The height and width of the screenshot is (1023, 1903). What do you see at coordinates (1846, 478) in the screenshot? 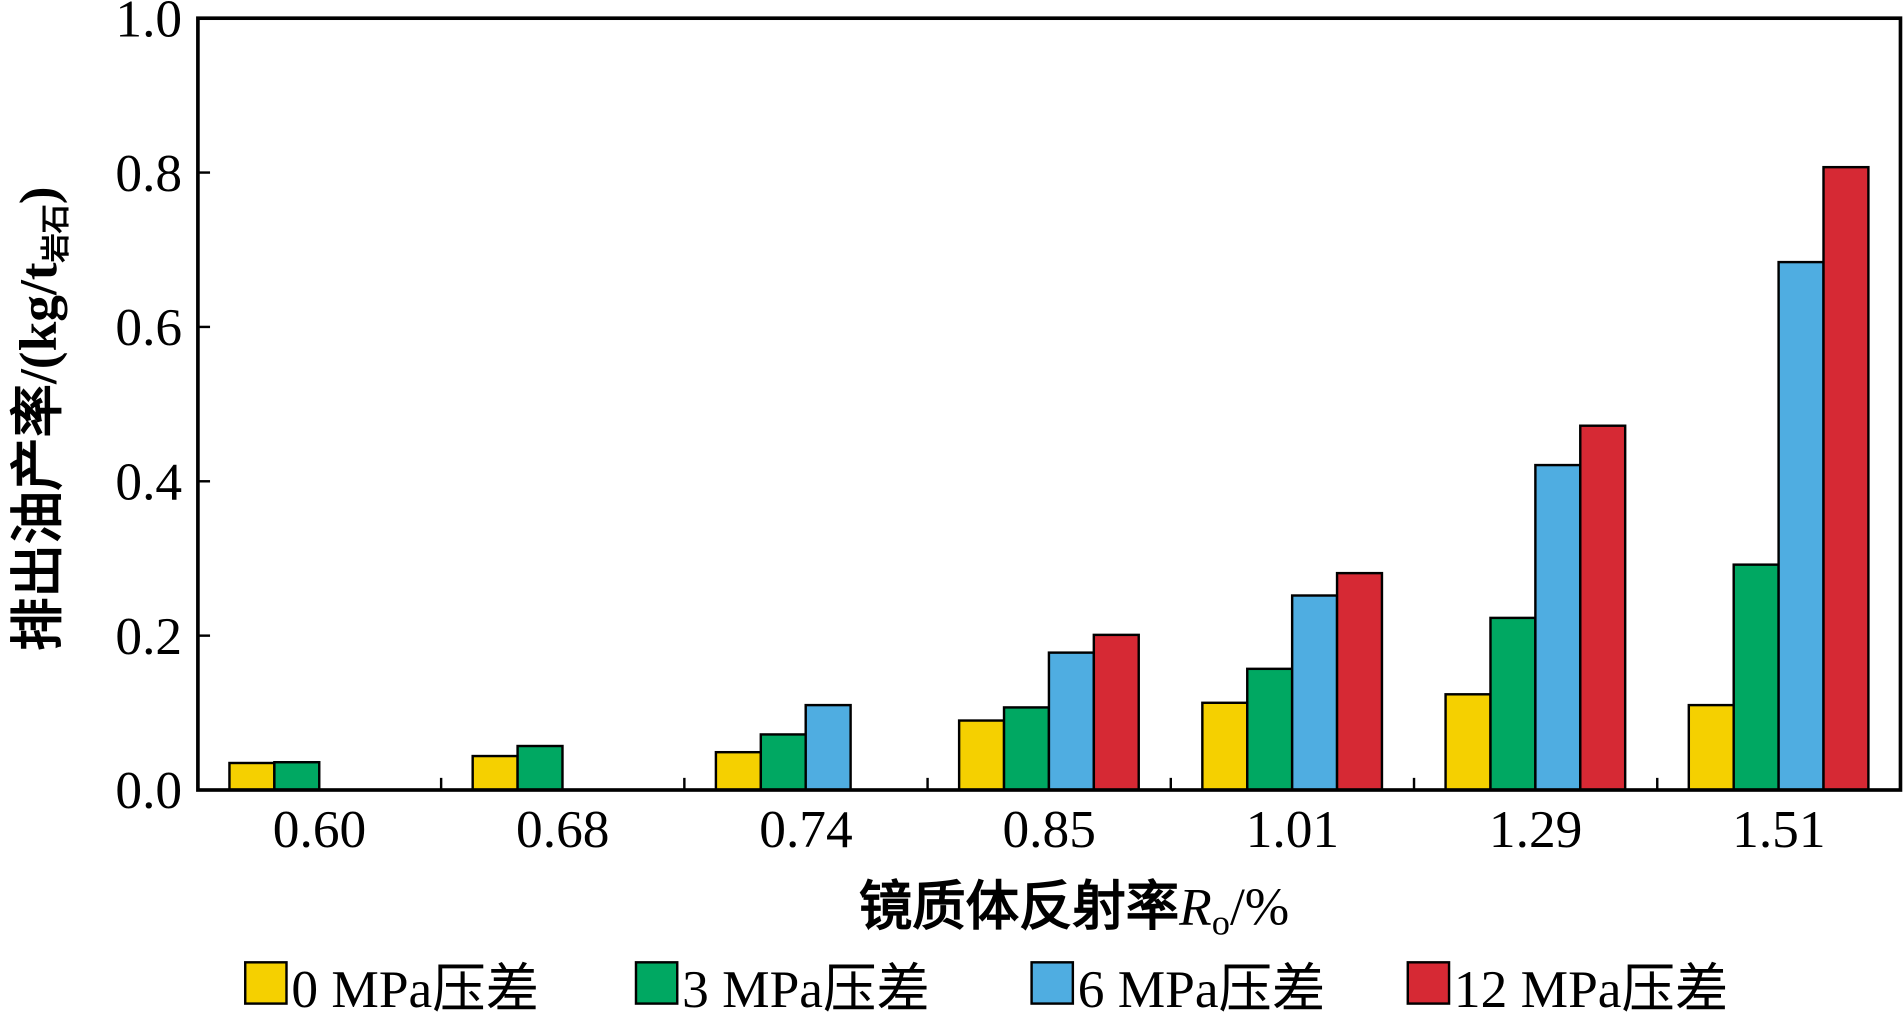
I see `bar-1.51-12MPa压差` at bounding box center [1846, 478].